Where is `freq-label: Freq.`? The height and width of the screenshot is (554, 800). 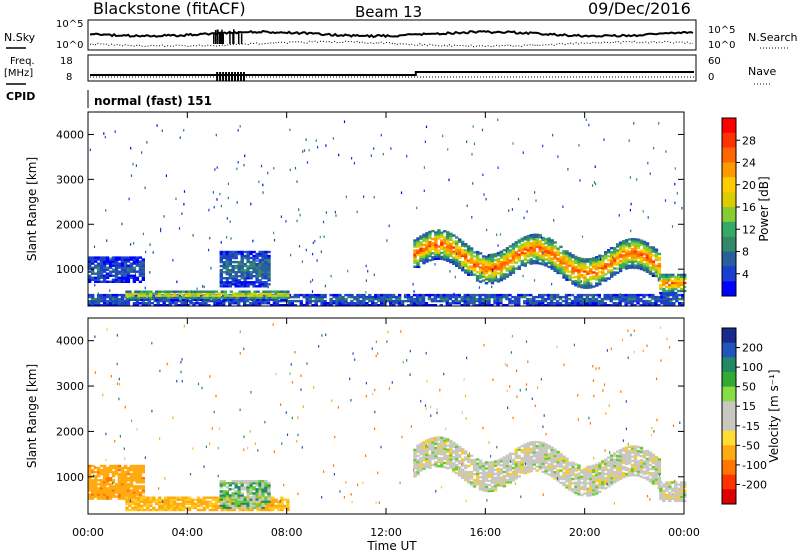 freq-label: Freq. is located at coordinates (22, 61).